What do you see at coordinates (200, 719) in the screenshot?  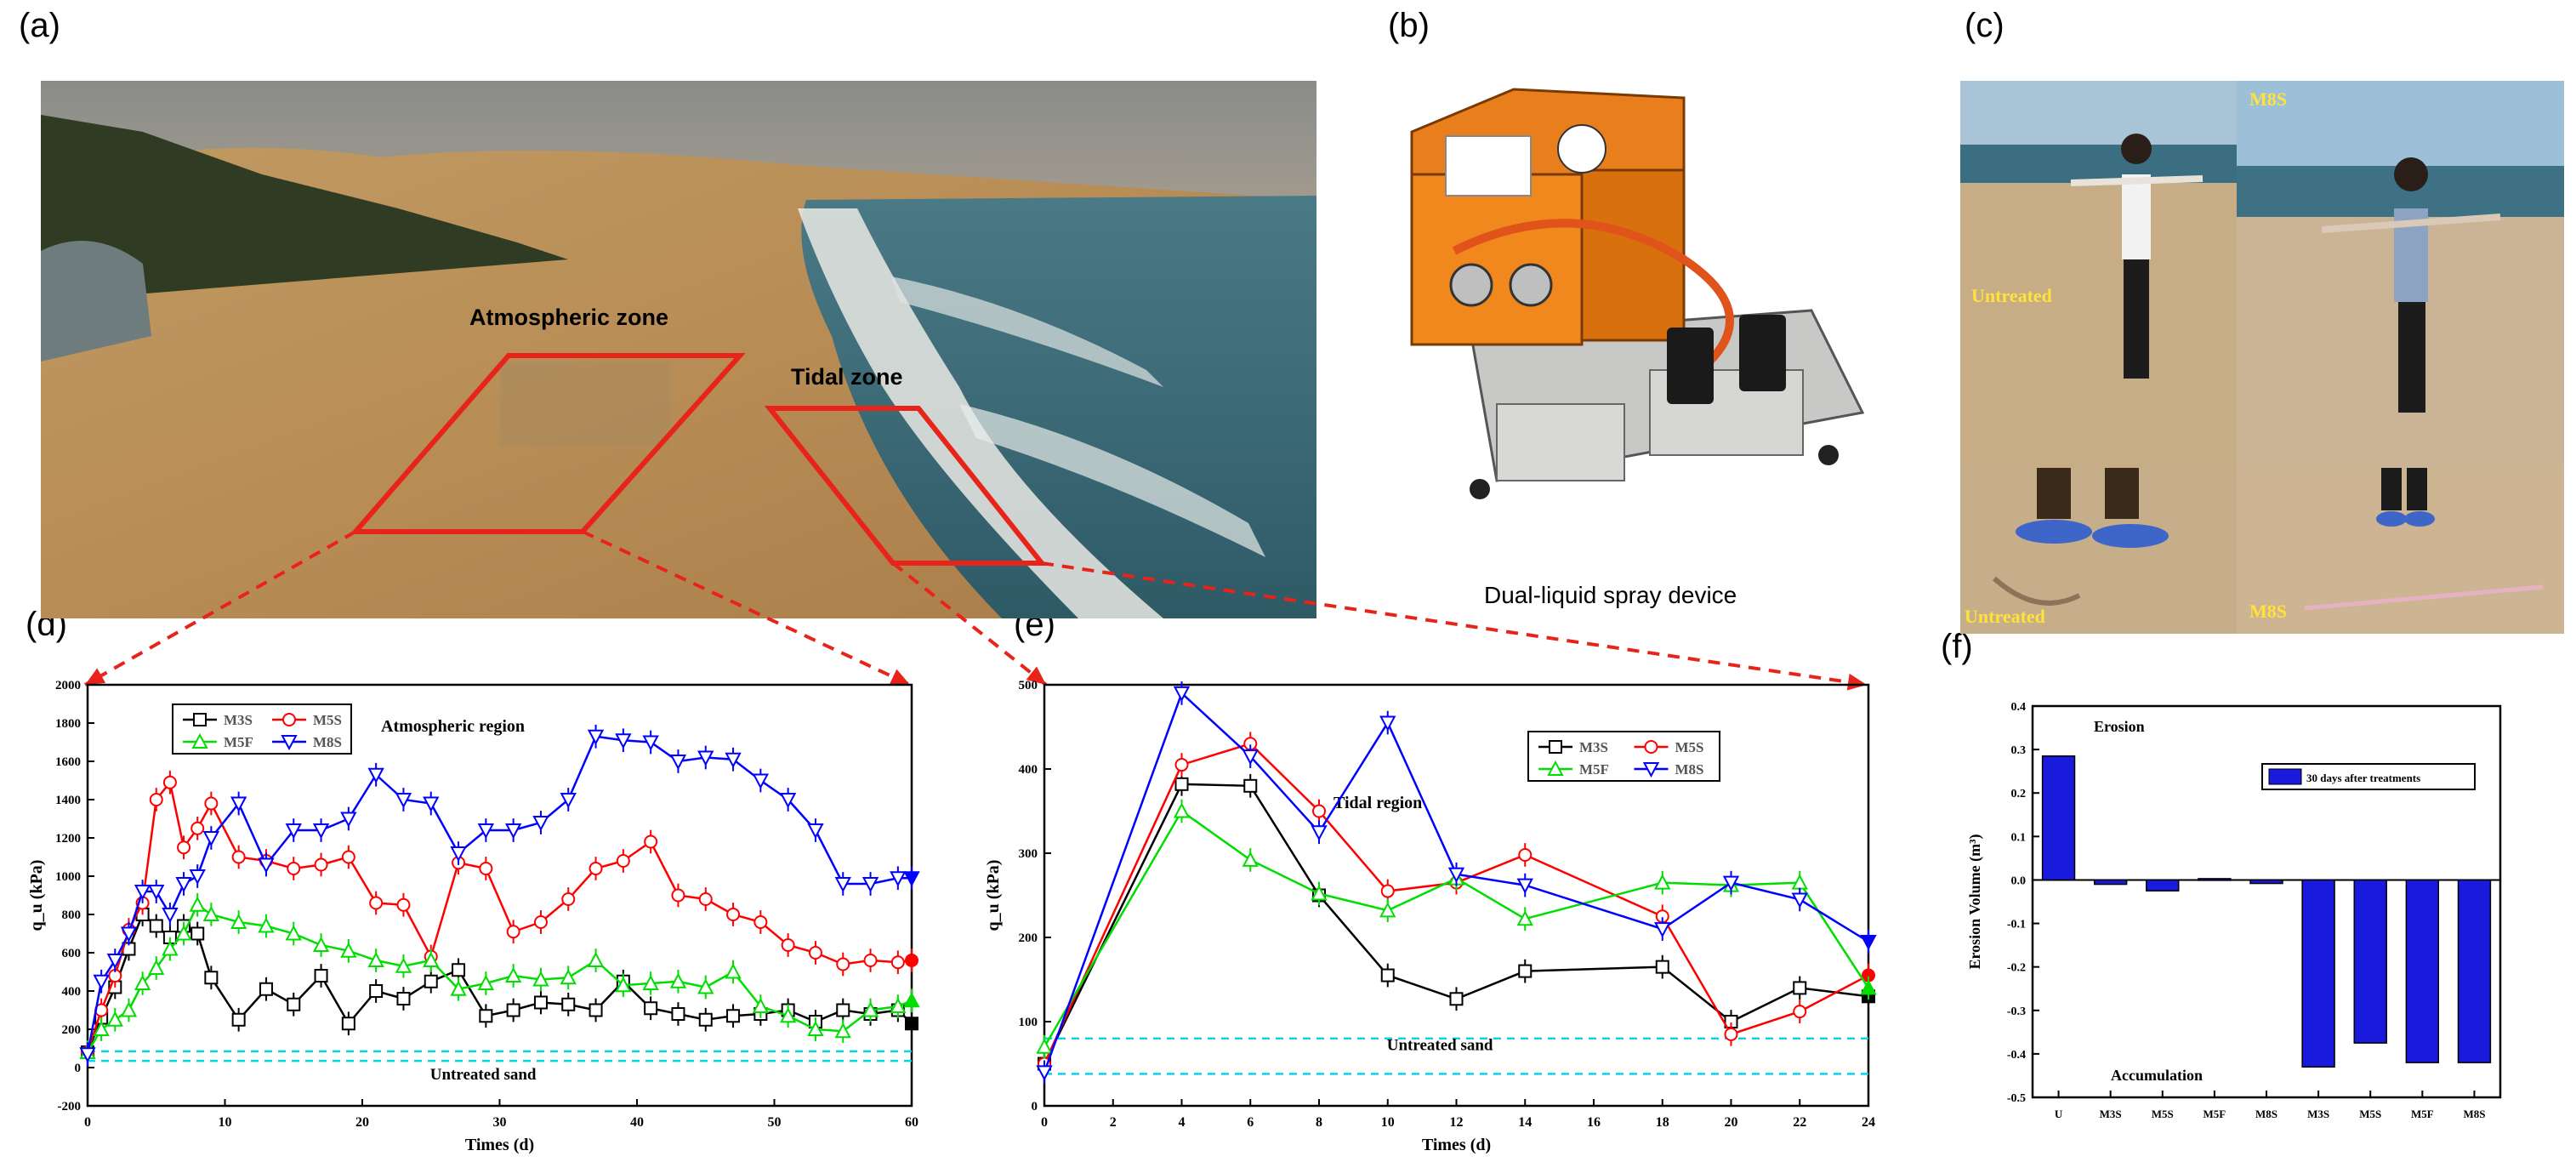 I see `legend-marker-m3s` at bounding box center [200, 719].